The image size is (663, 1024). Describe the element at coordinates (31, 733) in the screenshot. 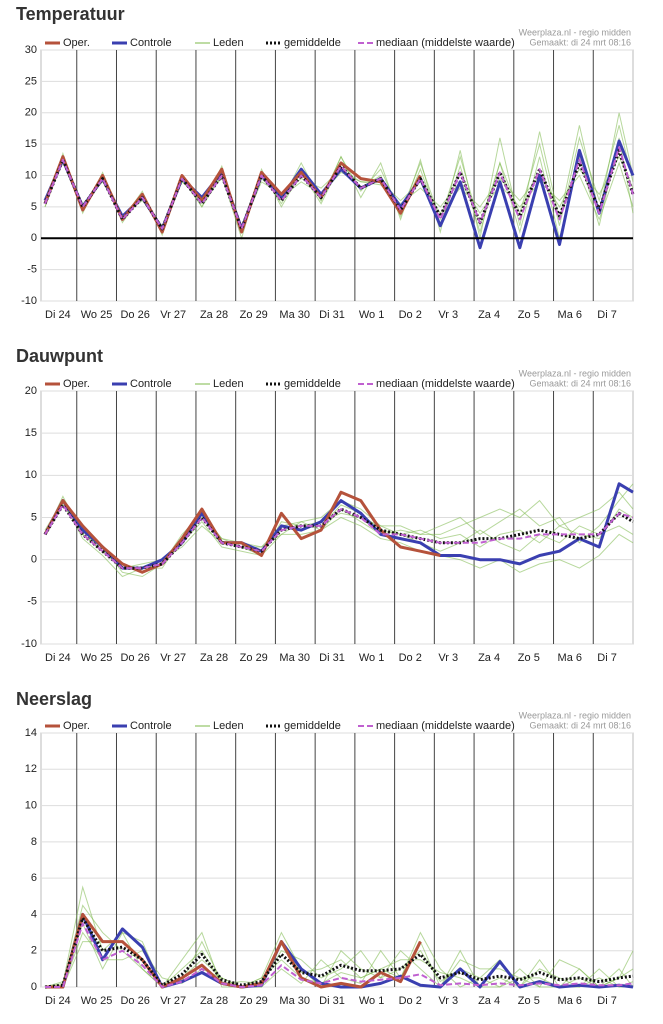

I see `y-tick-label: 14` at that location.